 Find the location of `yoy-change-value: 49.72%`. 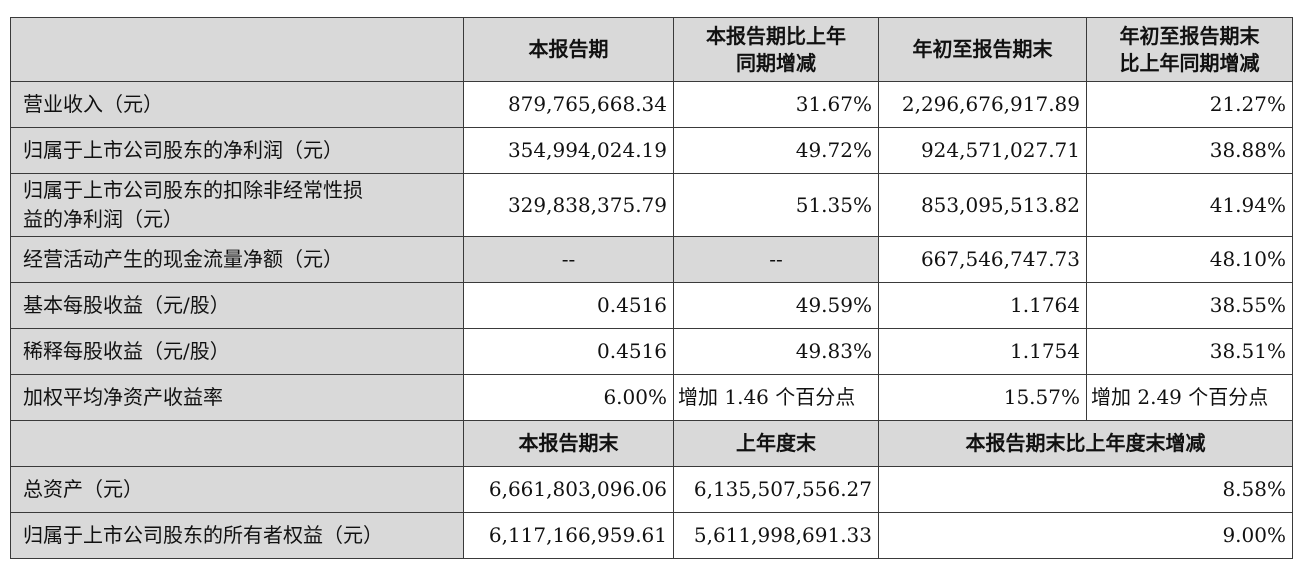

yoy-change-value: 49.72% is located at coordinates (776, 150).